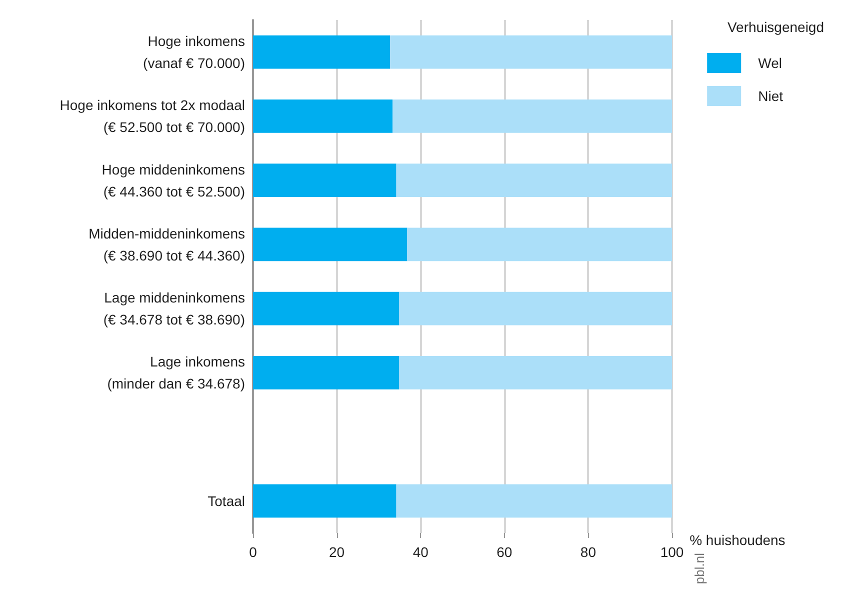 This screenshot has width=846, height=615. What do you see at coordinates (504, 552) in the screenshot?
I see `x-tick-label: 60` at bounding box center [504, 552].